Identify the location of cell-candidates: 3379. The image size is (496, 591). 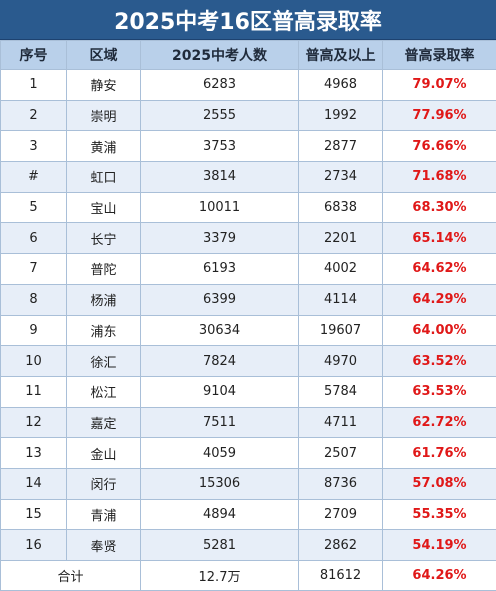
(220, 238).